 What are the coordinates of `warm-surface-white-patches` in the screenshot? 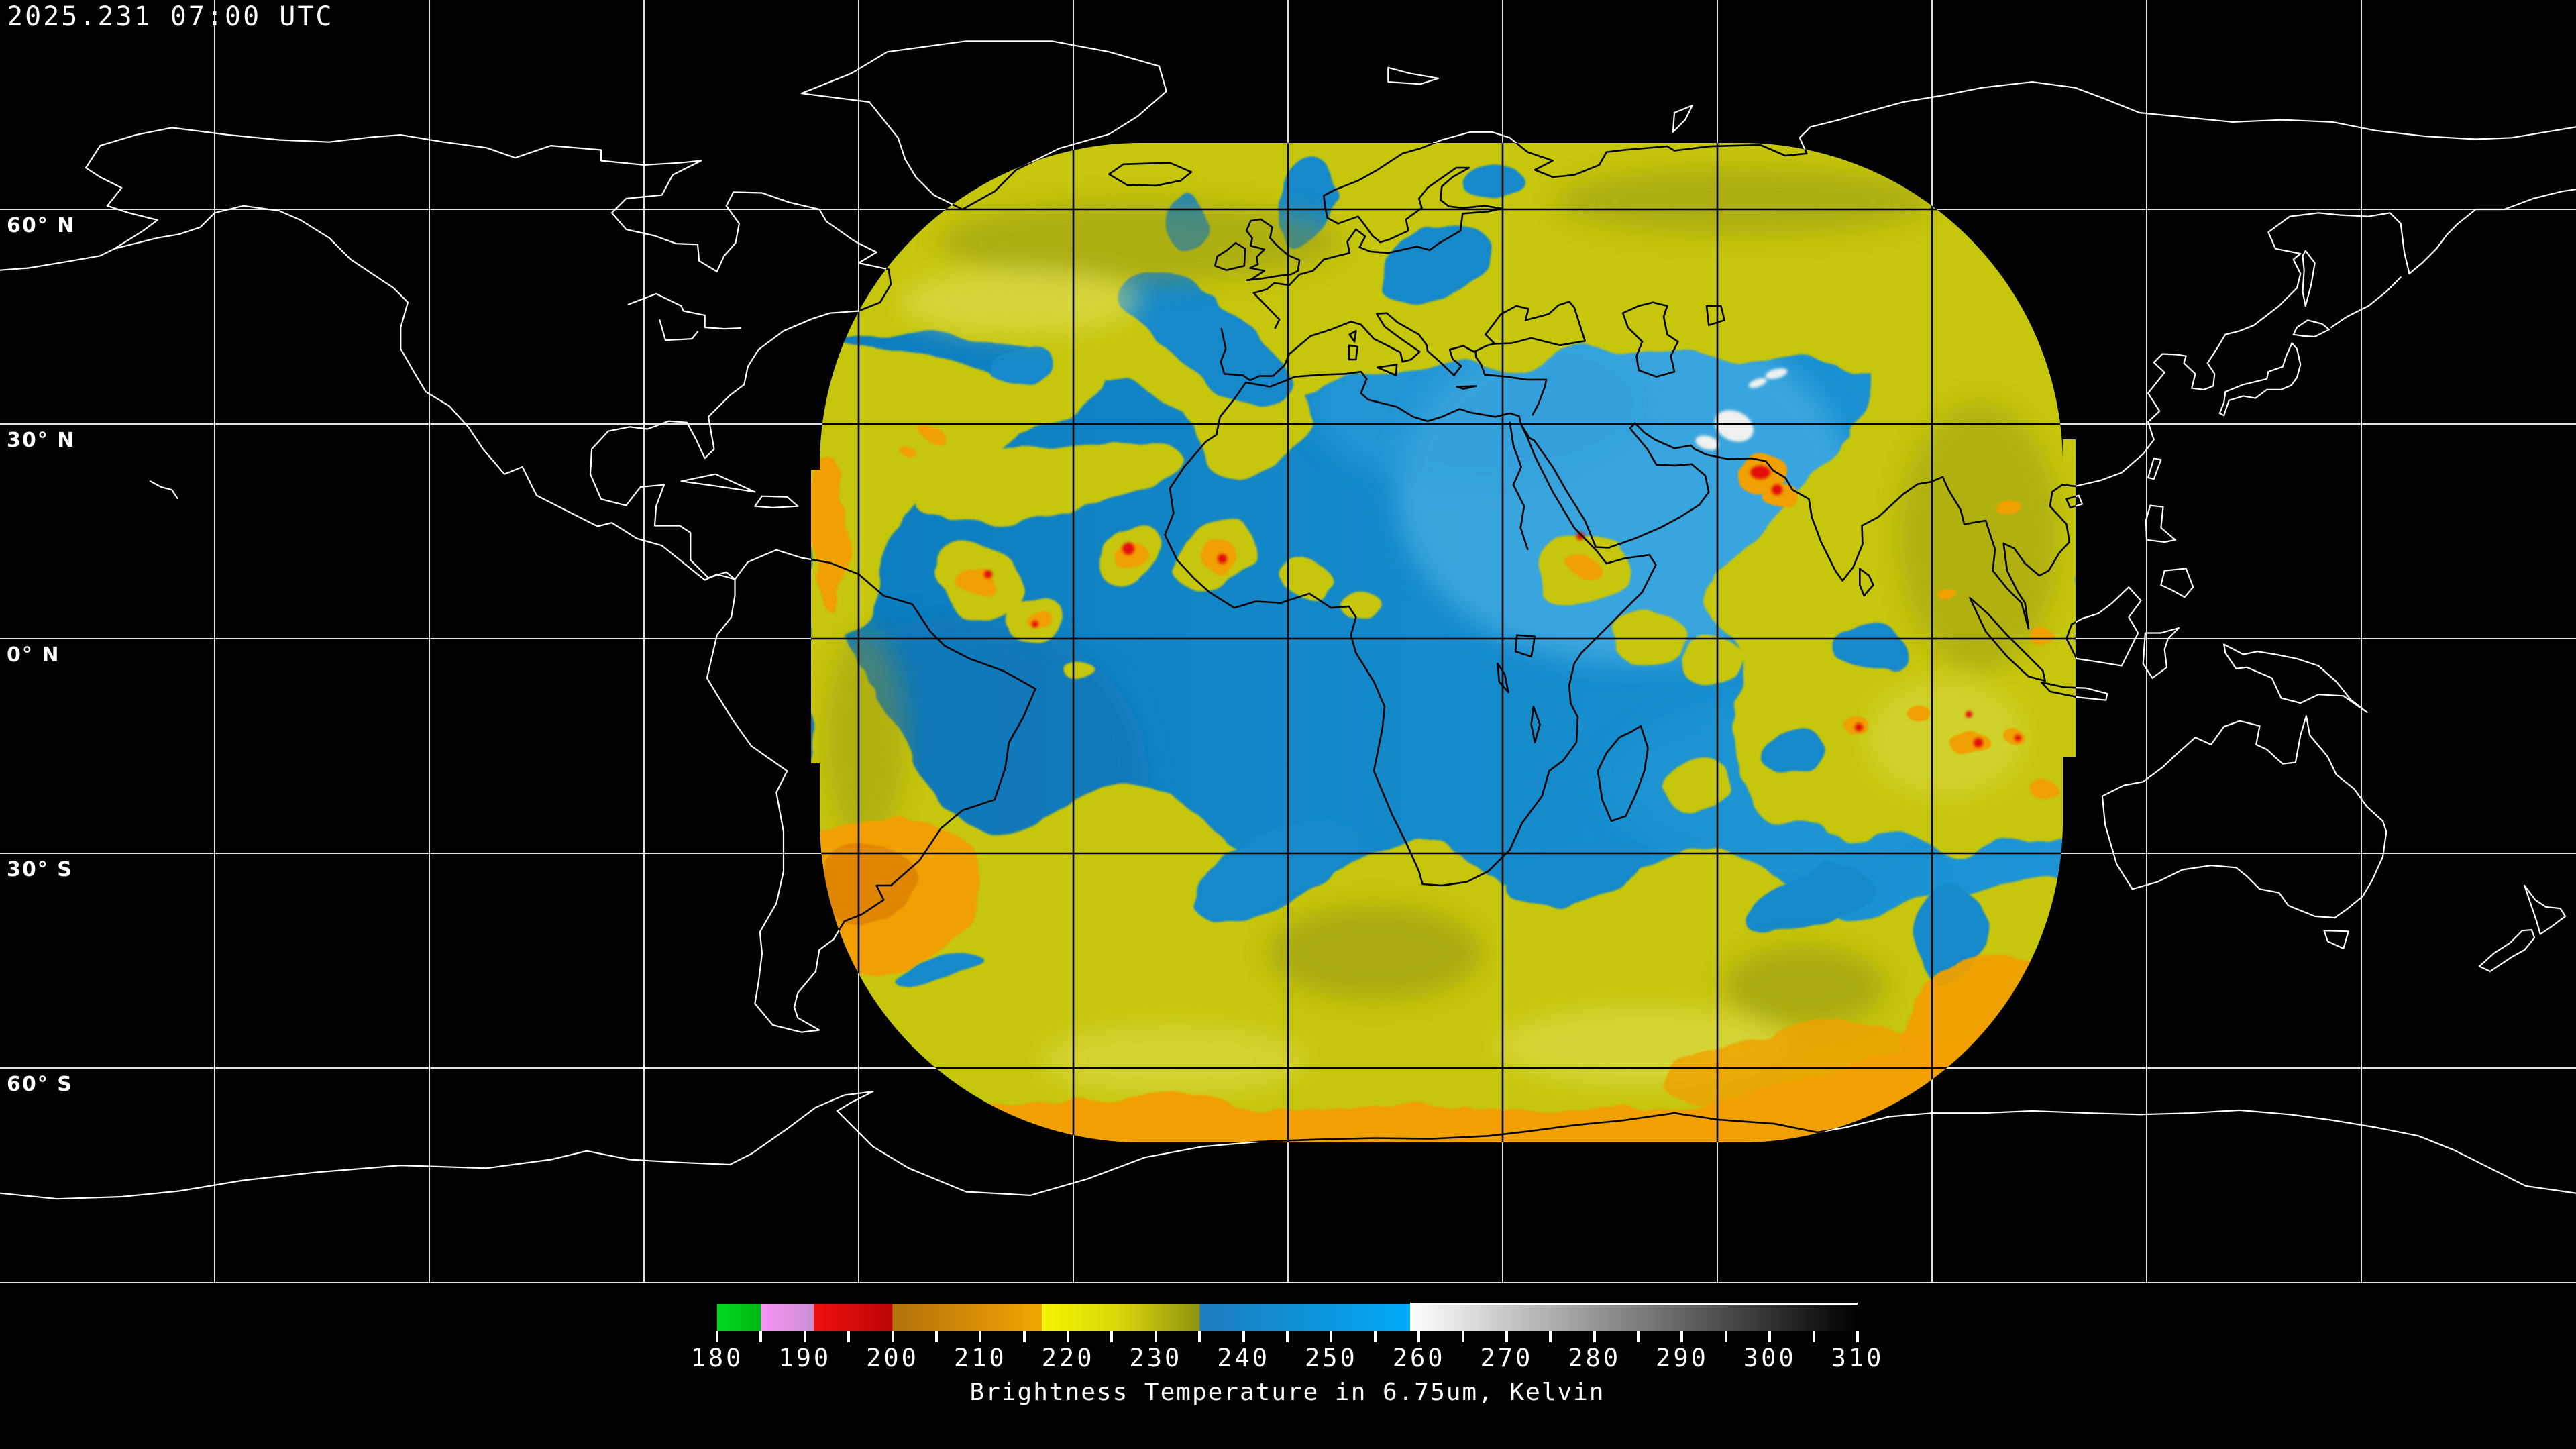 It's located at (1741, 409).